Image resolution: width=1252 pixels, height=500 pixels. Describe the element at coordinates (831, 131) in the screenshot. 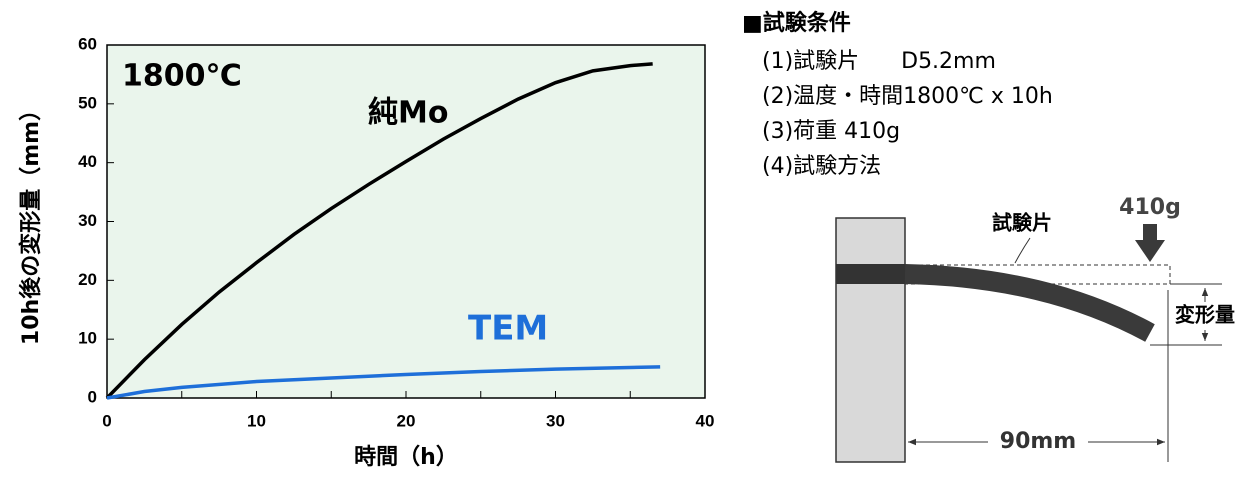

I see `condition: (3)荷重 410g` at that location.